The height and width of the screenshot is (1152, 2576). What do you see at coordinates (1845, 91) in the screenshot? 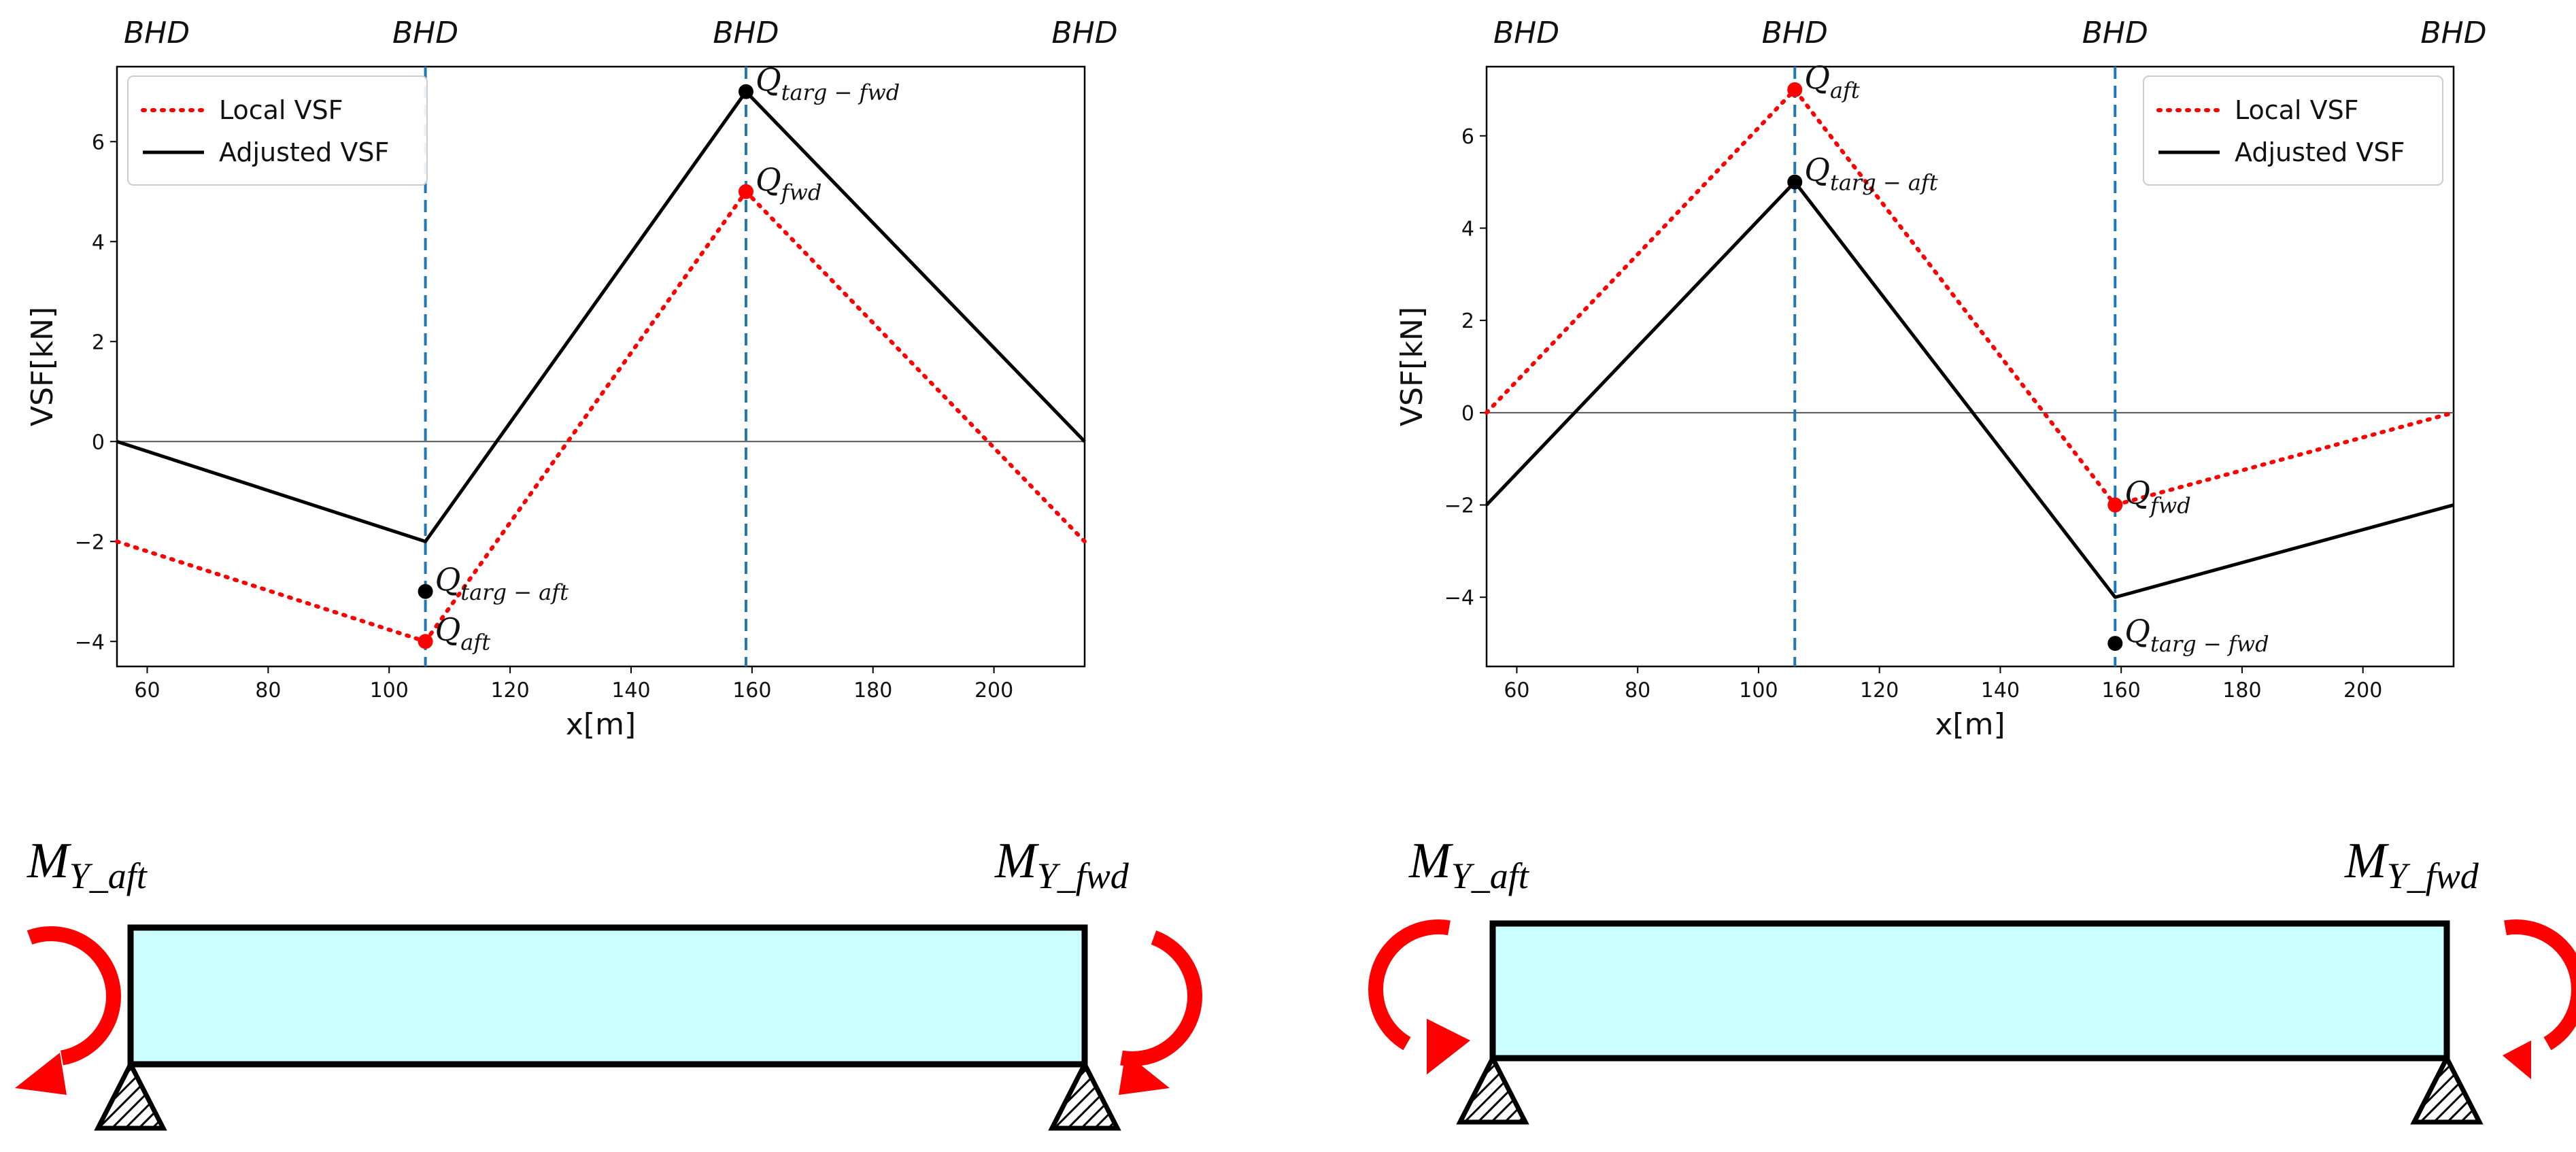
I see `point-label-sub: aft` at bounding box center [1845, 91].